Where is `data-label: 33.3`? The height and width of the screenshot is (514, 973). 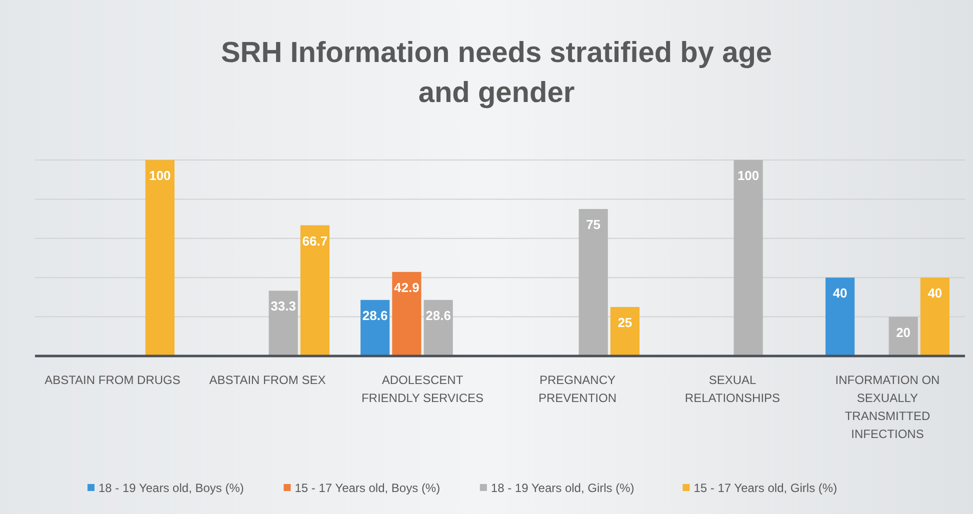
data-label: 33.3 is located at coordinates (283, 306).